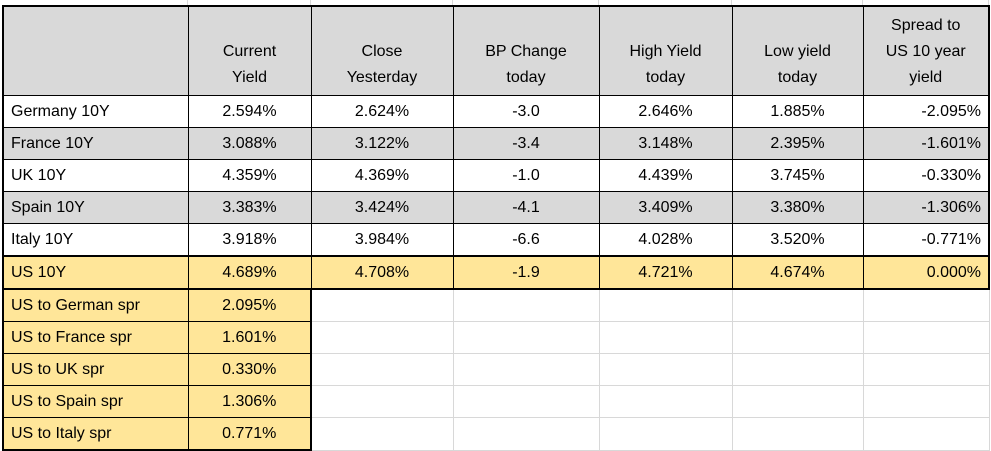  Describe the element at coordinates (797, 240) in the screenshot. I see `low-yield-cell: 3.520%` at that location.